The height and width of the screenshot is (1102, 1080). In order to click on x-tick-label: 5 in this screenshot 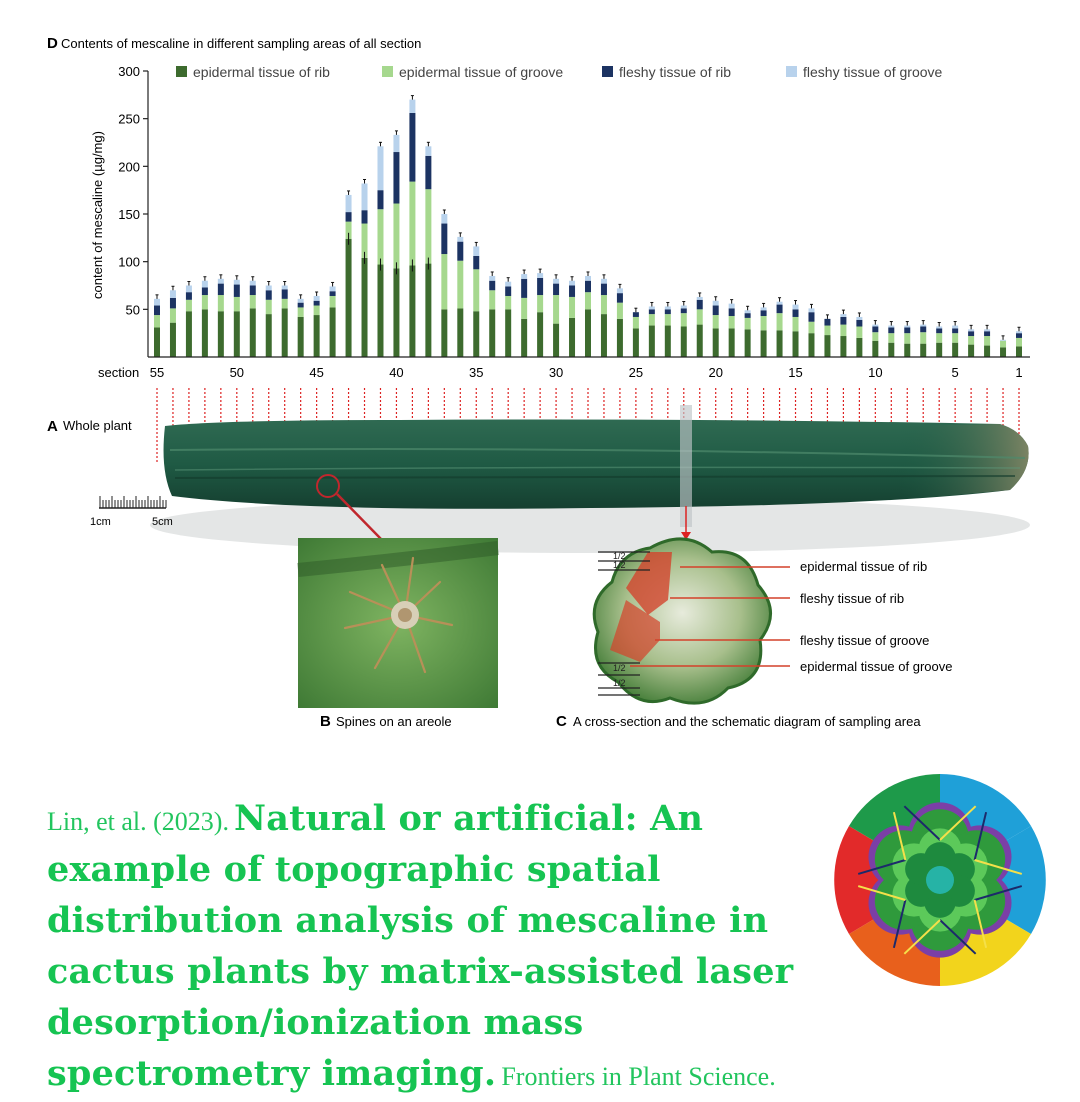, I will do `click(955, 372)`.